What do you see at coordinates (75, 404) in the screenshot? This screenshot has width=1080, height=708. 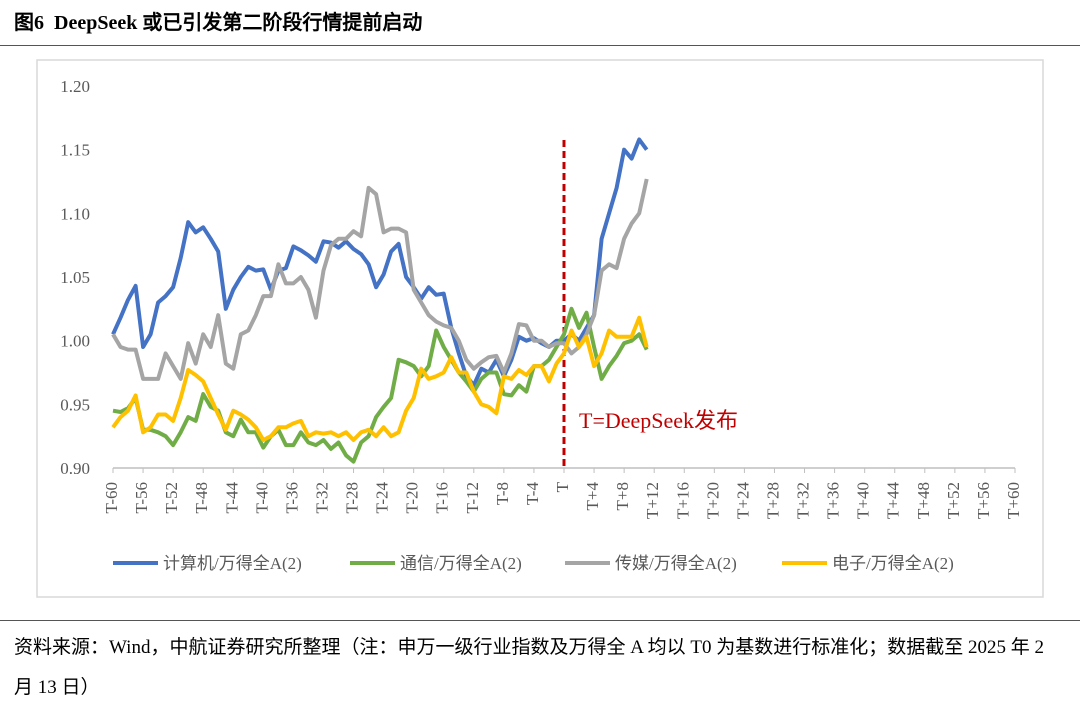 I see `y-tick-label: 0.95` at bounding box center [75, 404].